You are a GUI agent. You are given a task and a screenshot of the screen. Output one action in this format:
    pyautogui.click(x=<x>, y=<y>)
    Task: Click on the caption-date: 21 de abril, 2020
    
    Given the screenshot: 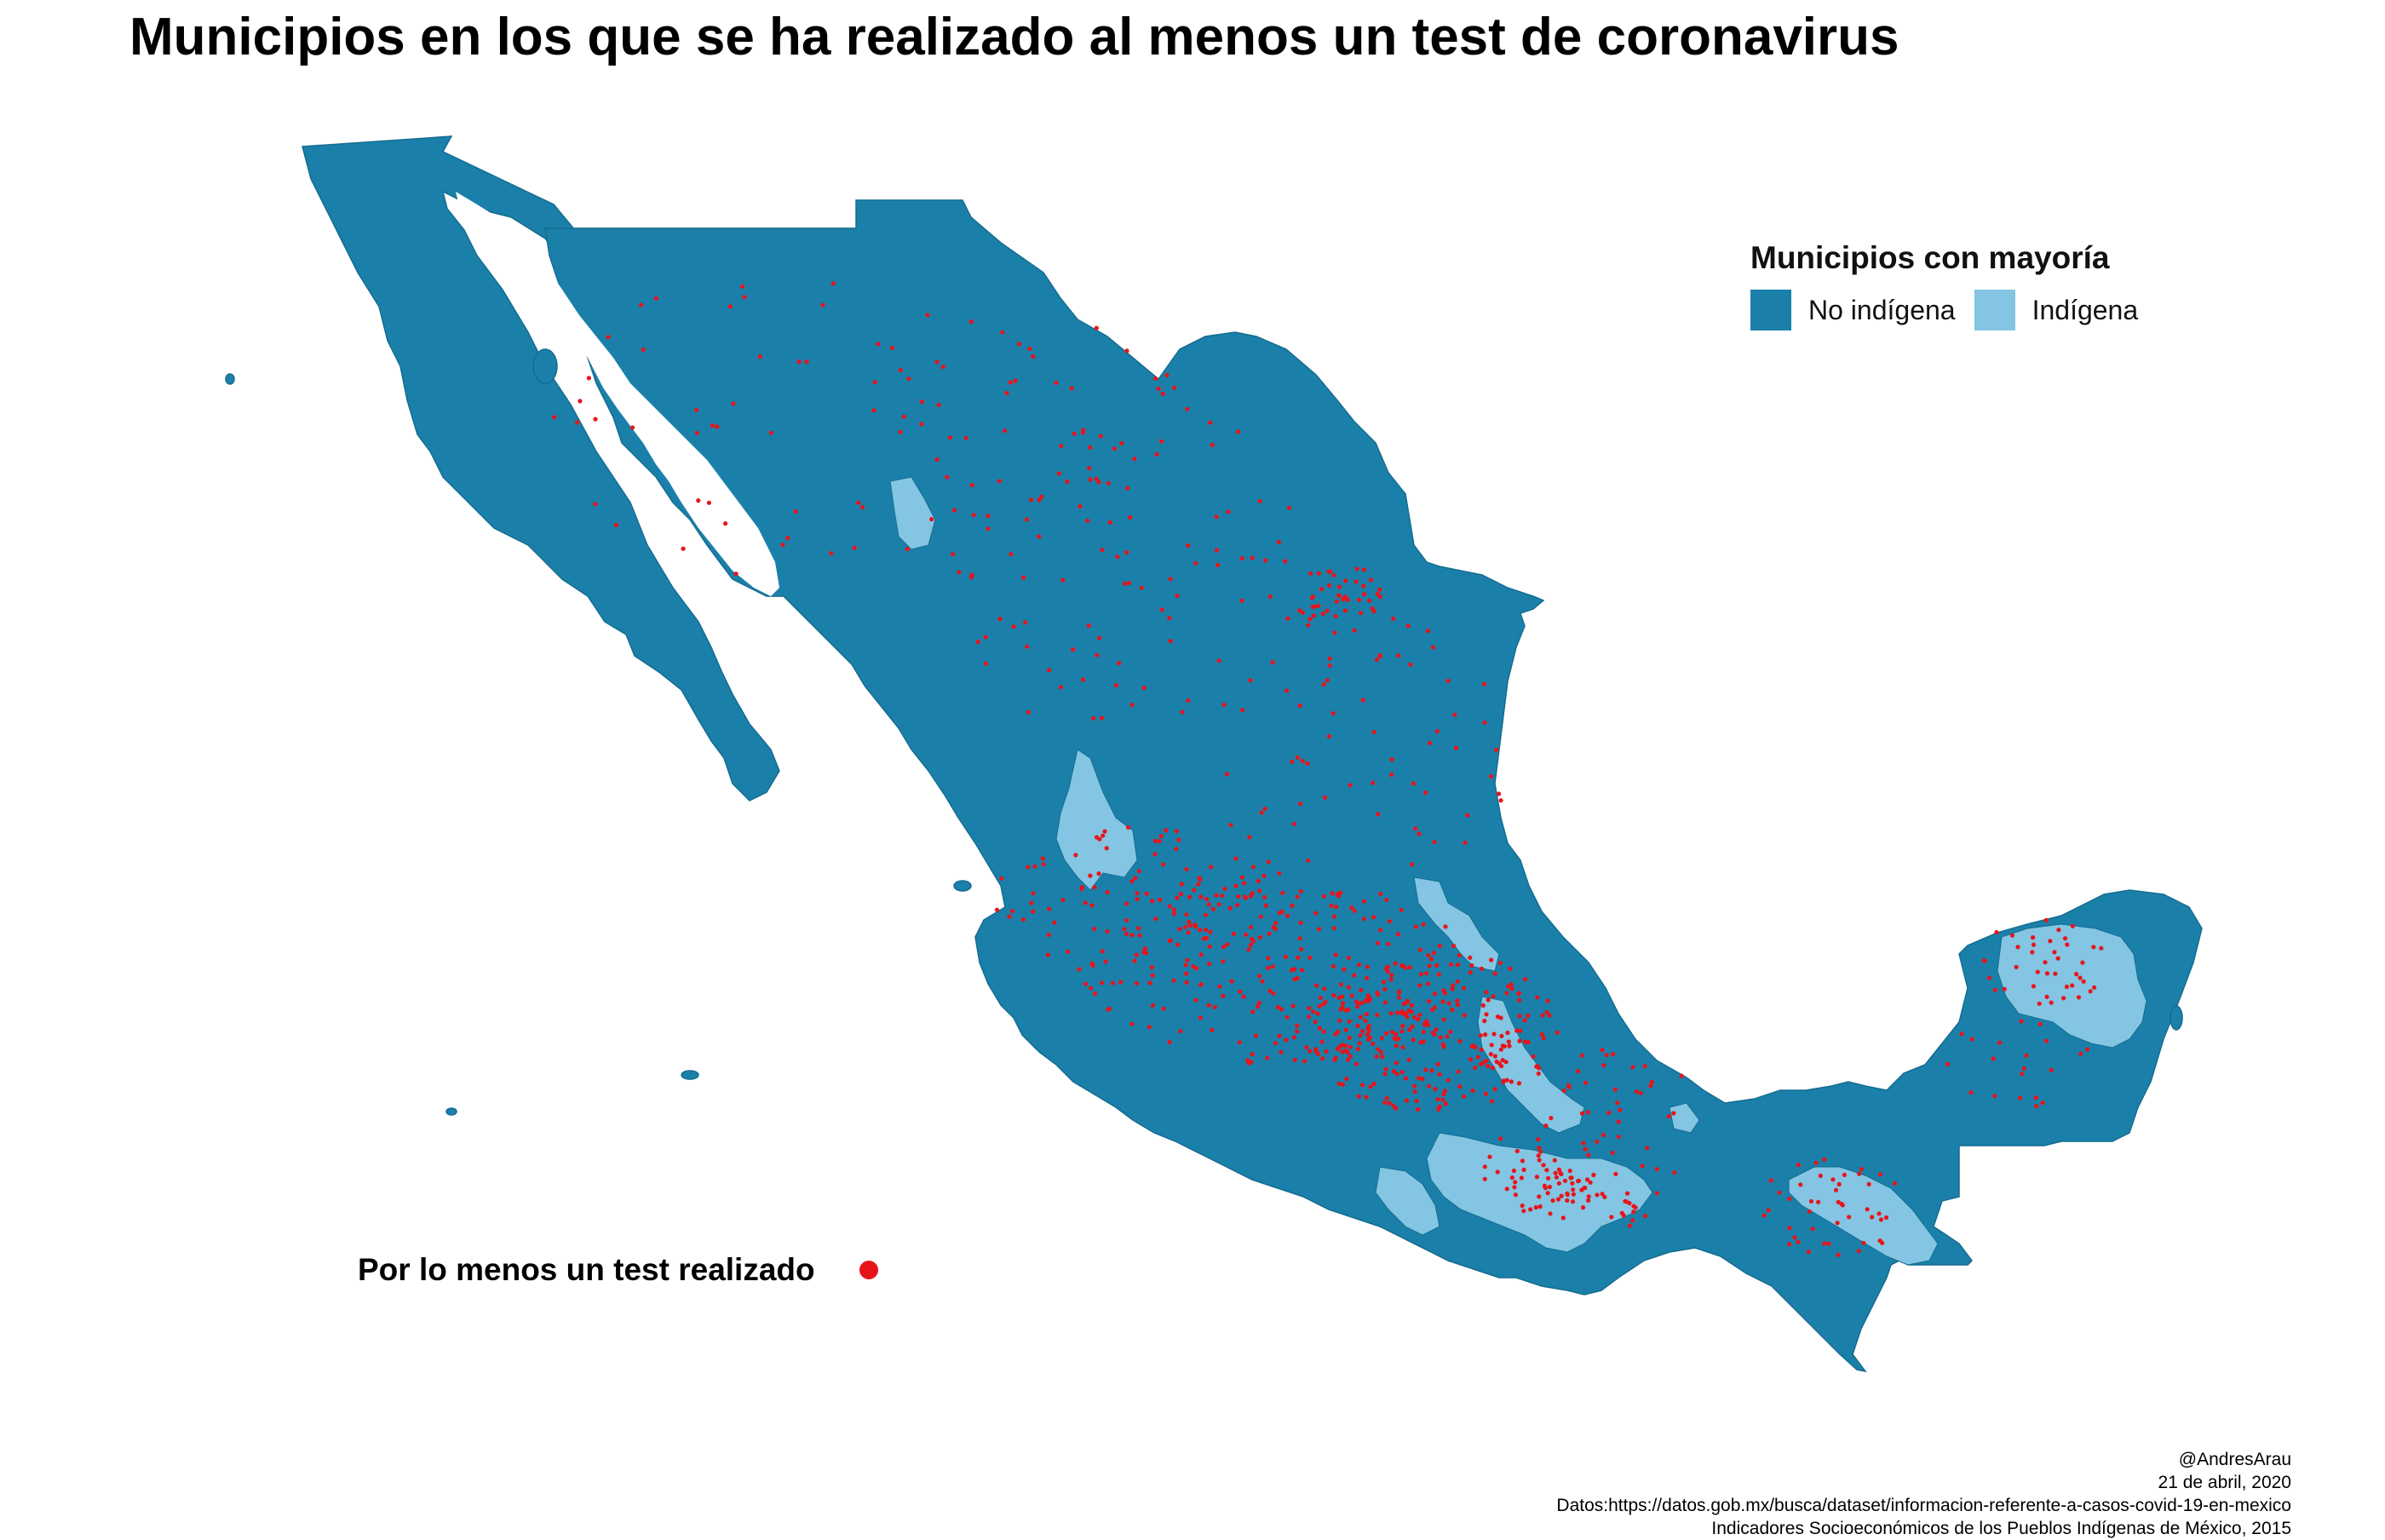 What is the action you would take?
    pyautogui.click(x=2224, y=1482)
    